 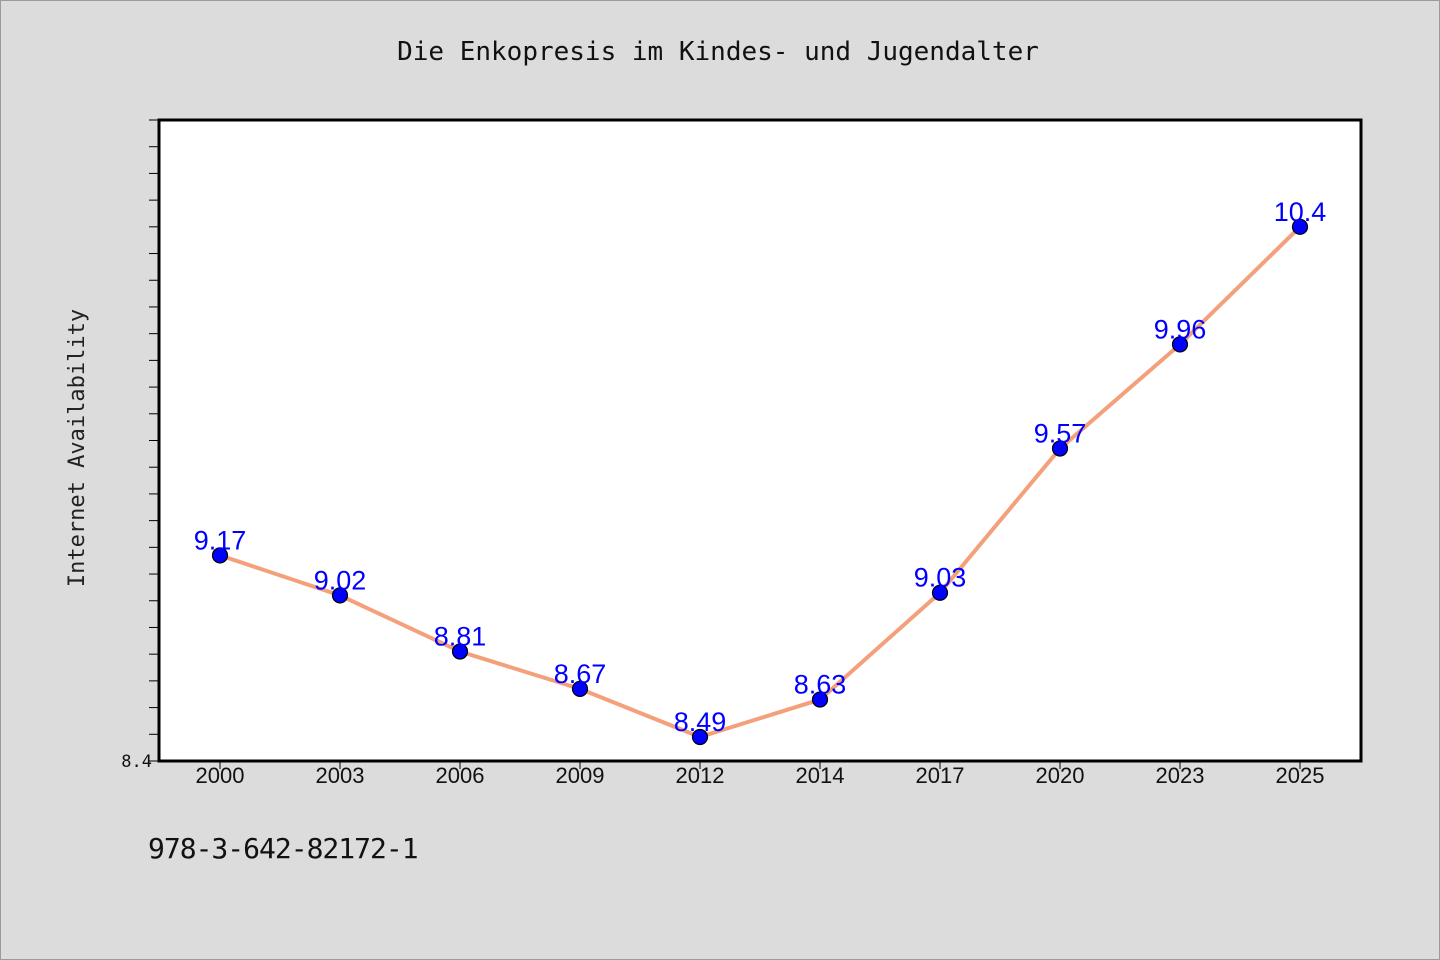 What do you see at coordinates (700, 722) in the screenshot?
I see `data-label: 8.49` at bounding box center [700, 722].